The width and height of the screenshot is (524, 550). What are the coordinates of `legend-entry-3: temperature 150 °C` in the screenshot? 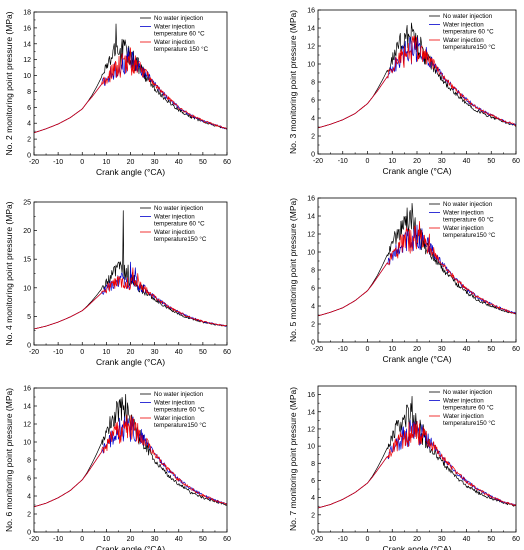 It's located at (181, 49).